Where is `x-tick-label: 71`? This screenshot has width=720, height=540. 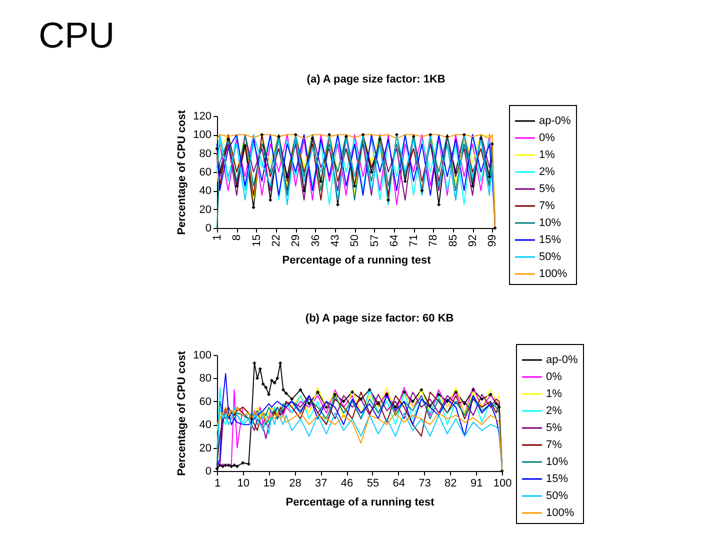 x-tick-label: 71 is located at coordinates (414, 240).